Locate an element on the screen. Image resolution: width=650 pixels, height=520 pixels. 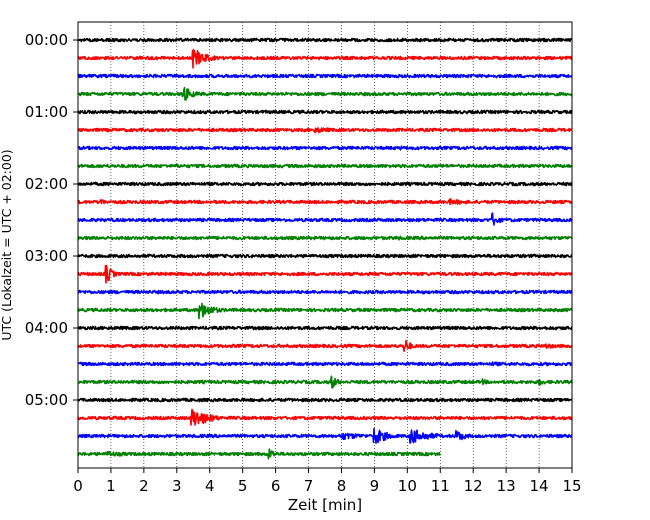
x-tick-label: 11 is located at coordinates (440, 486).